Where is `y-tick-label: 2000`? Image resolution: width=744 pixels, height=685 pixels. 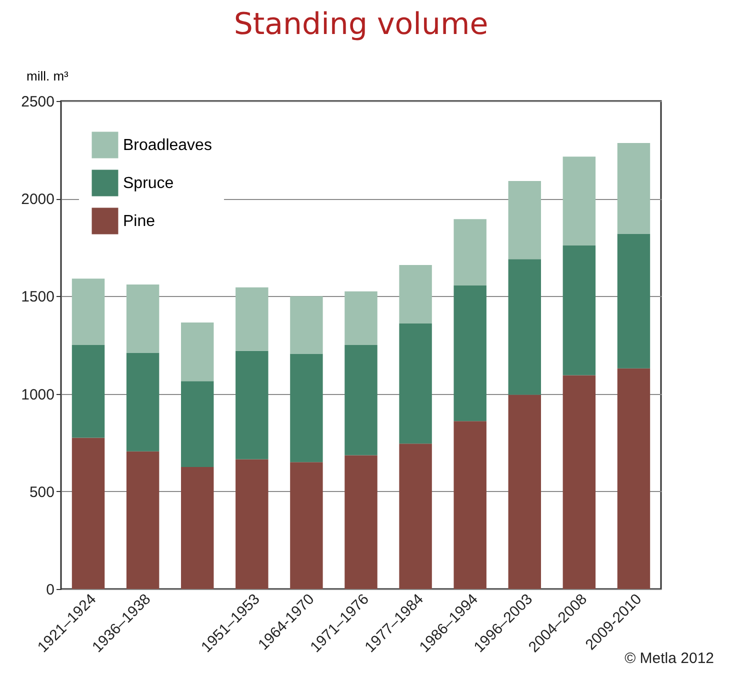
y-tick-label: 2000 is located at coordinates (37, 199).